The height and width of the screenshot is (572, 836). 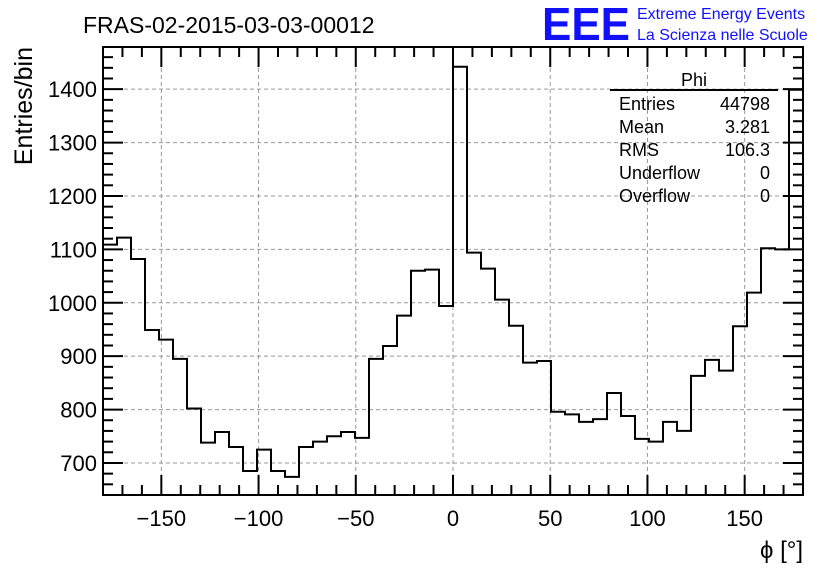 What do you see at coordinates (647, 104) in the screenshot?
I see `stats-label: Entries` at bounding box center [647, 104].